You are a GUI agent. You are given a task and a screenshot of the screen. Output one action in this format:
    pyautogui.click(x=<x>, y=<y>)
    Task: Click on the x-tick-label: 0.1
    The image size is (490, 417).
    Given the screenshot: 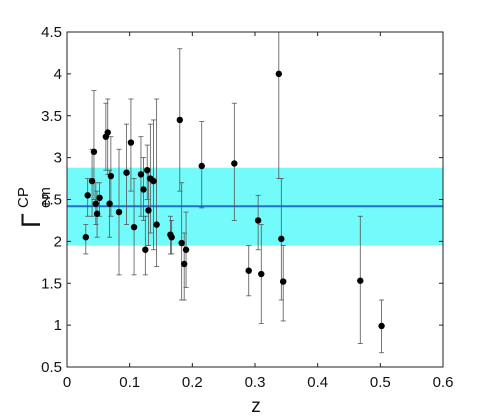 What is the action you would take?
    pyautogui.click(x=129, y=382)
    